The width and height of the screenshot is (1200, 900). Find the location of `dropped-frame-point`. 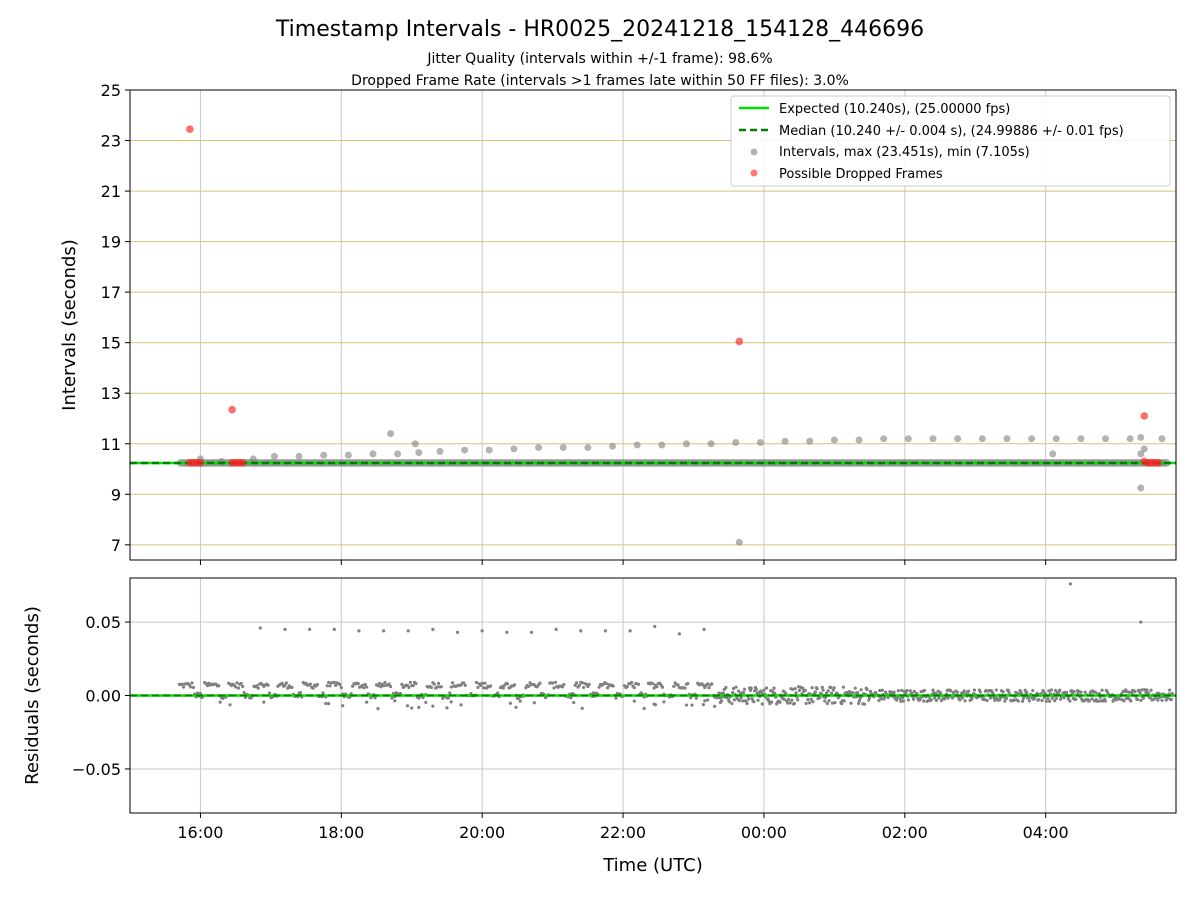

dropped-frame-point is located at coordinates (739, 341).